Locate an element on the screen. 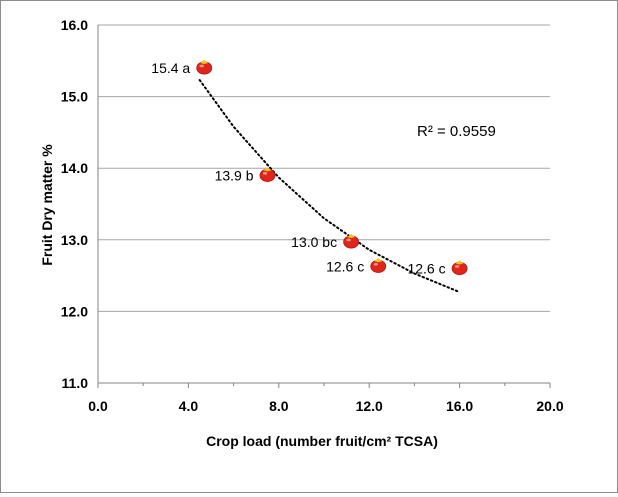  x-tick-label: 12.0 is located at coordinates (369, 406).